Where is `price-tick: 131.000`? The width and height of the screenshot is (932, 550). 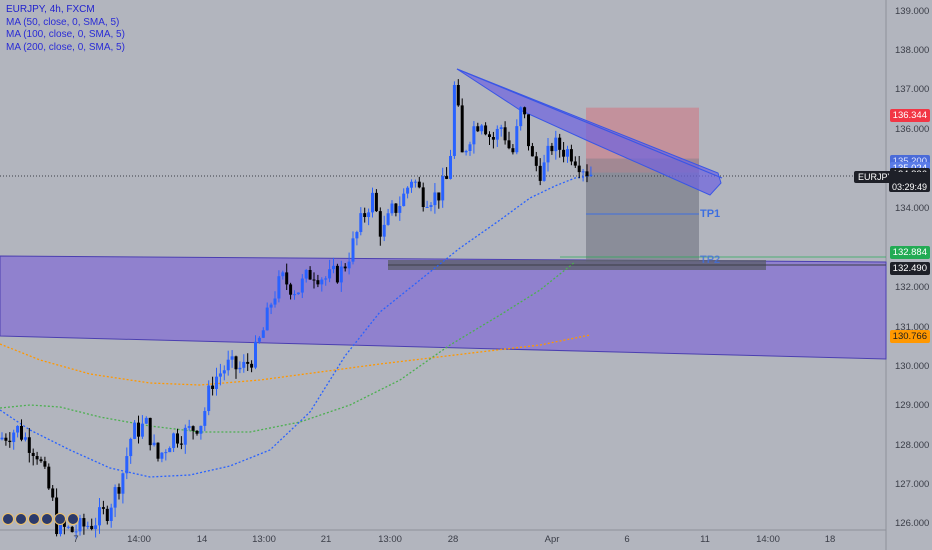
price-tick: 131.000 is located at coordinates (912, 327).